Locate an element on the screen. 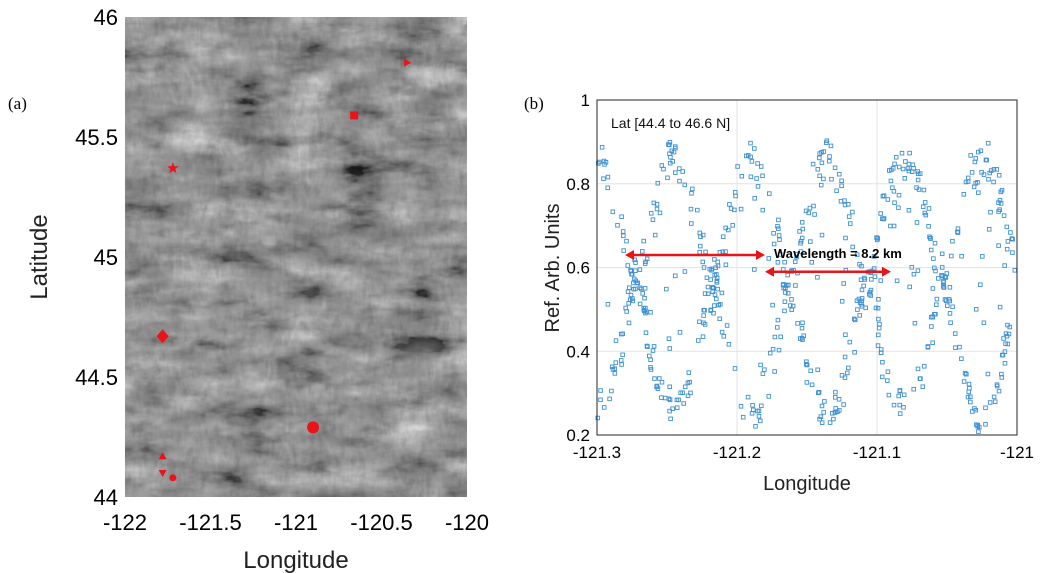 Image resolution: width=1060 pixels, height=573 pixels. panel-a-xtick: -120.5 is located at coordinates (381, 522).